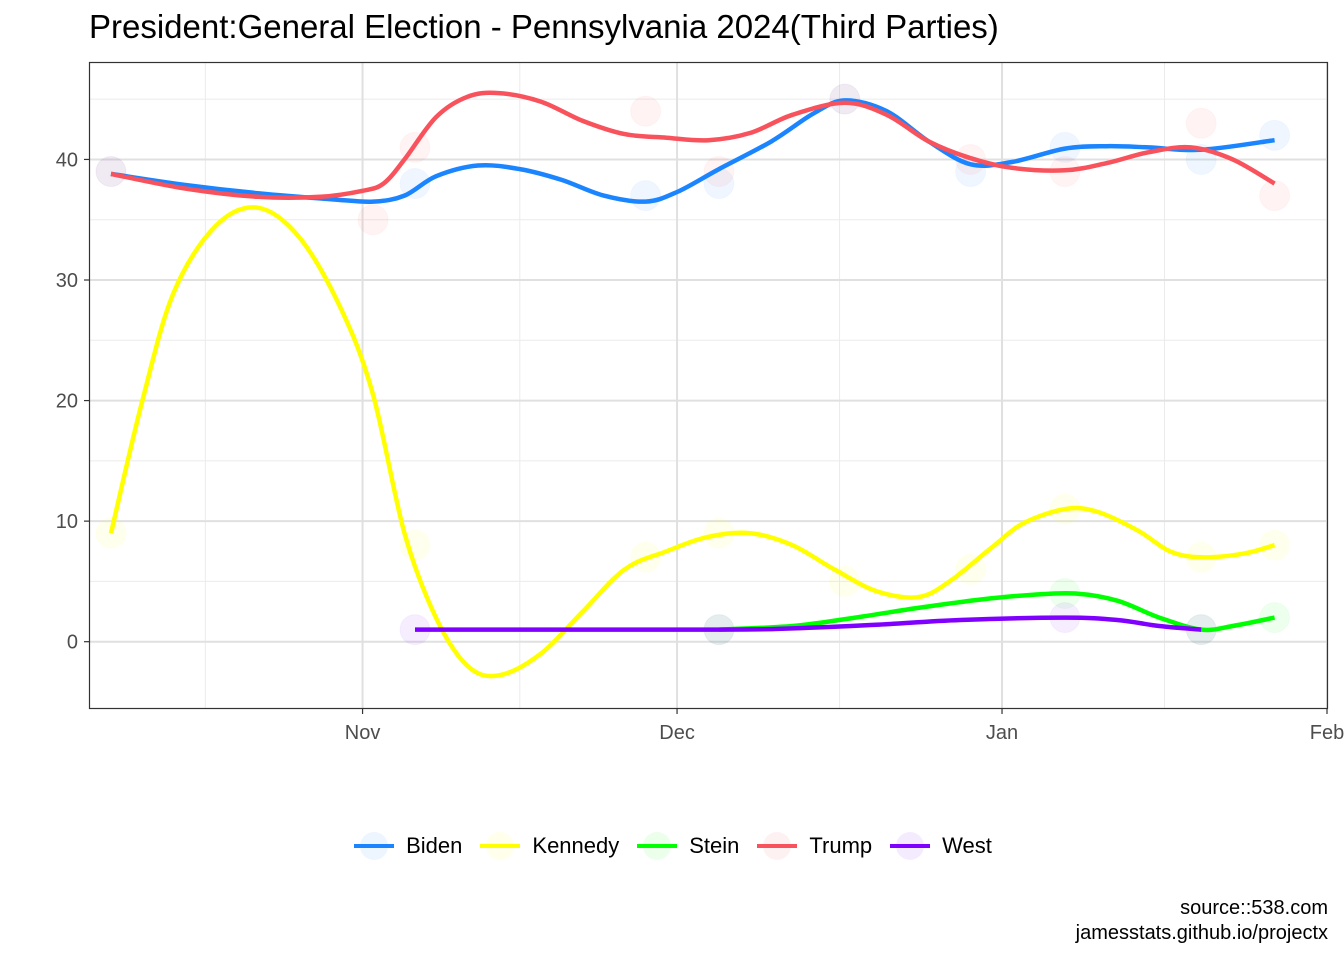 Image resolution: width=1344 pixels, height=960 pixels. Describe the element at coordinates (677, 733) in the screenshot. I see `x-tick-label: Dec` at that location.